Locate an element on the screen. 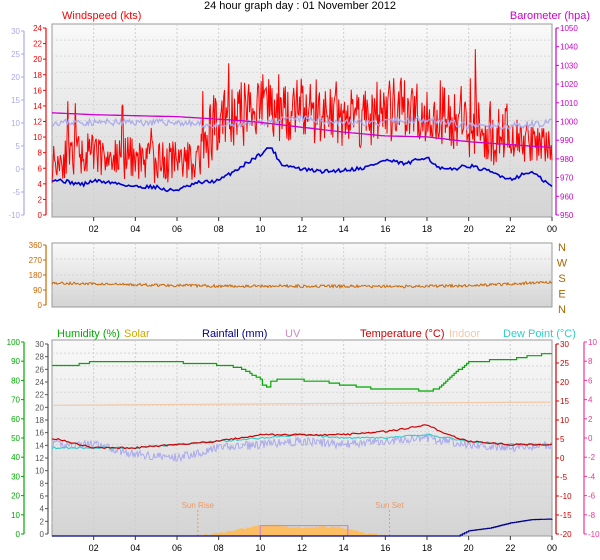  axis-tick-label: 1000 is located at coordinates (569, 122).